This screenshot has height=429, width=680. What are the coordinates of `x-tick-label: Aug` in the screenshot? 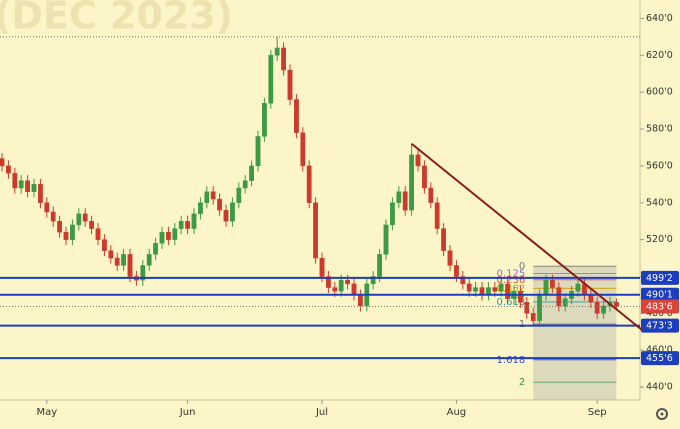 It's located at (457, 412).